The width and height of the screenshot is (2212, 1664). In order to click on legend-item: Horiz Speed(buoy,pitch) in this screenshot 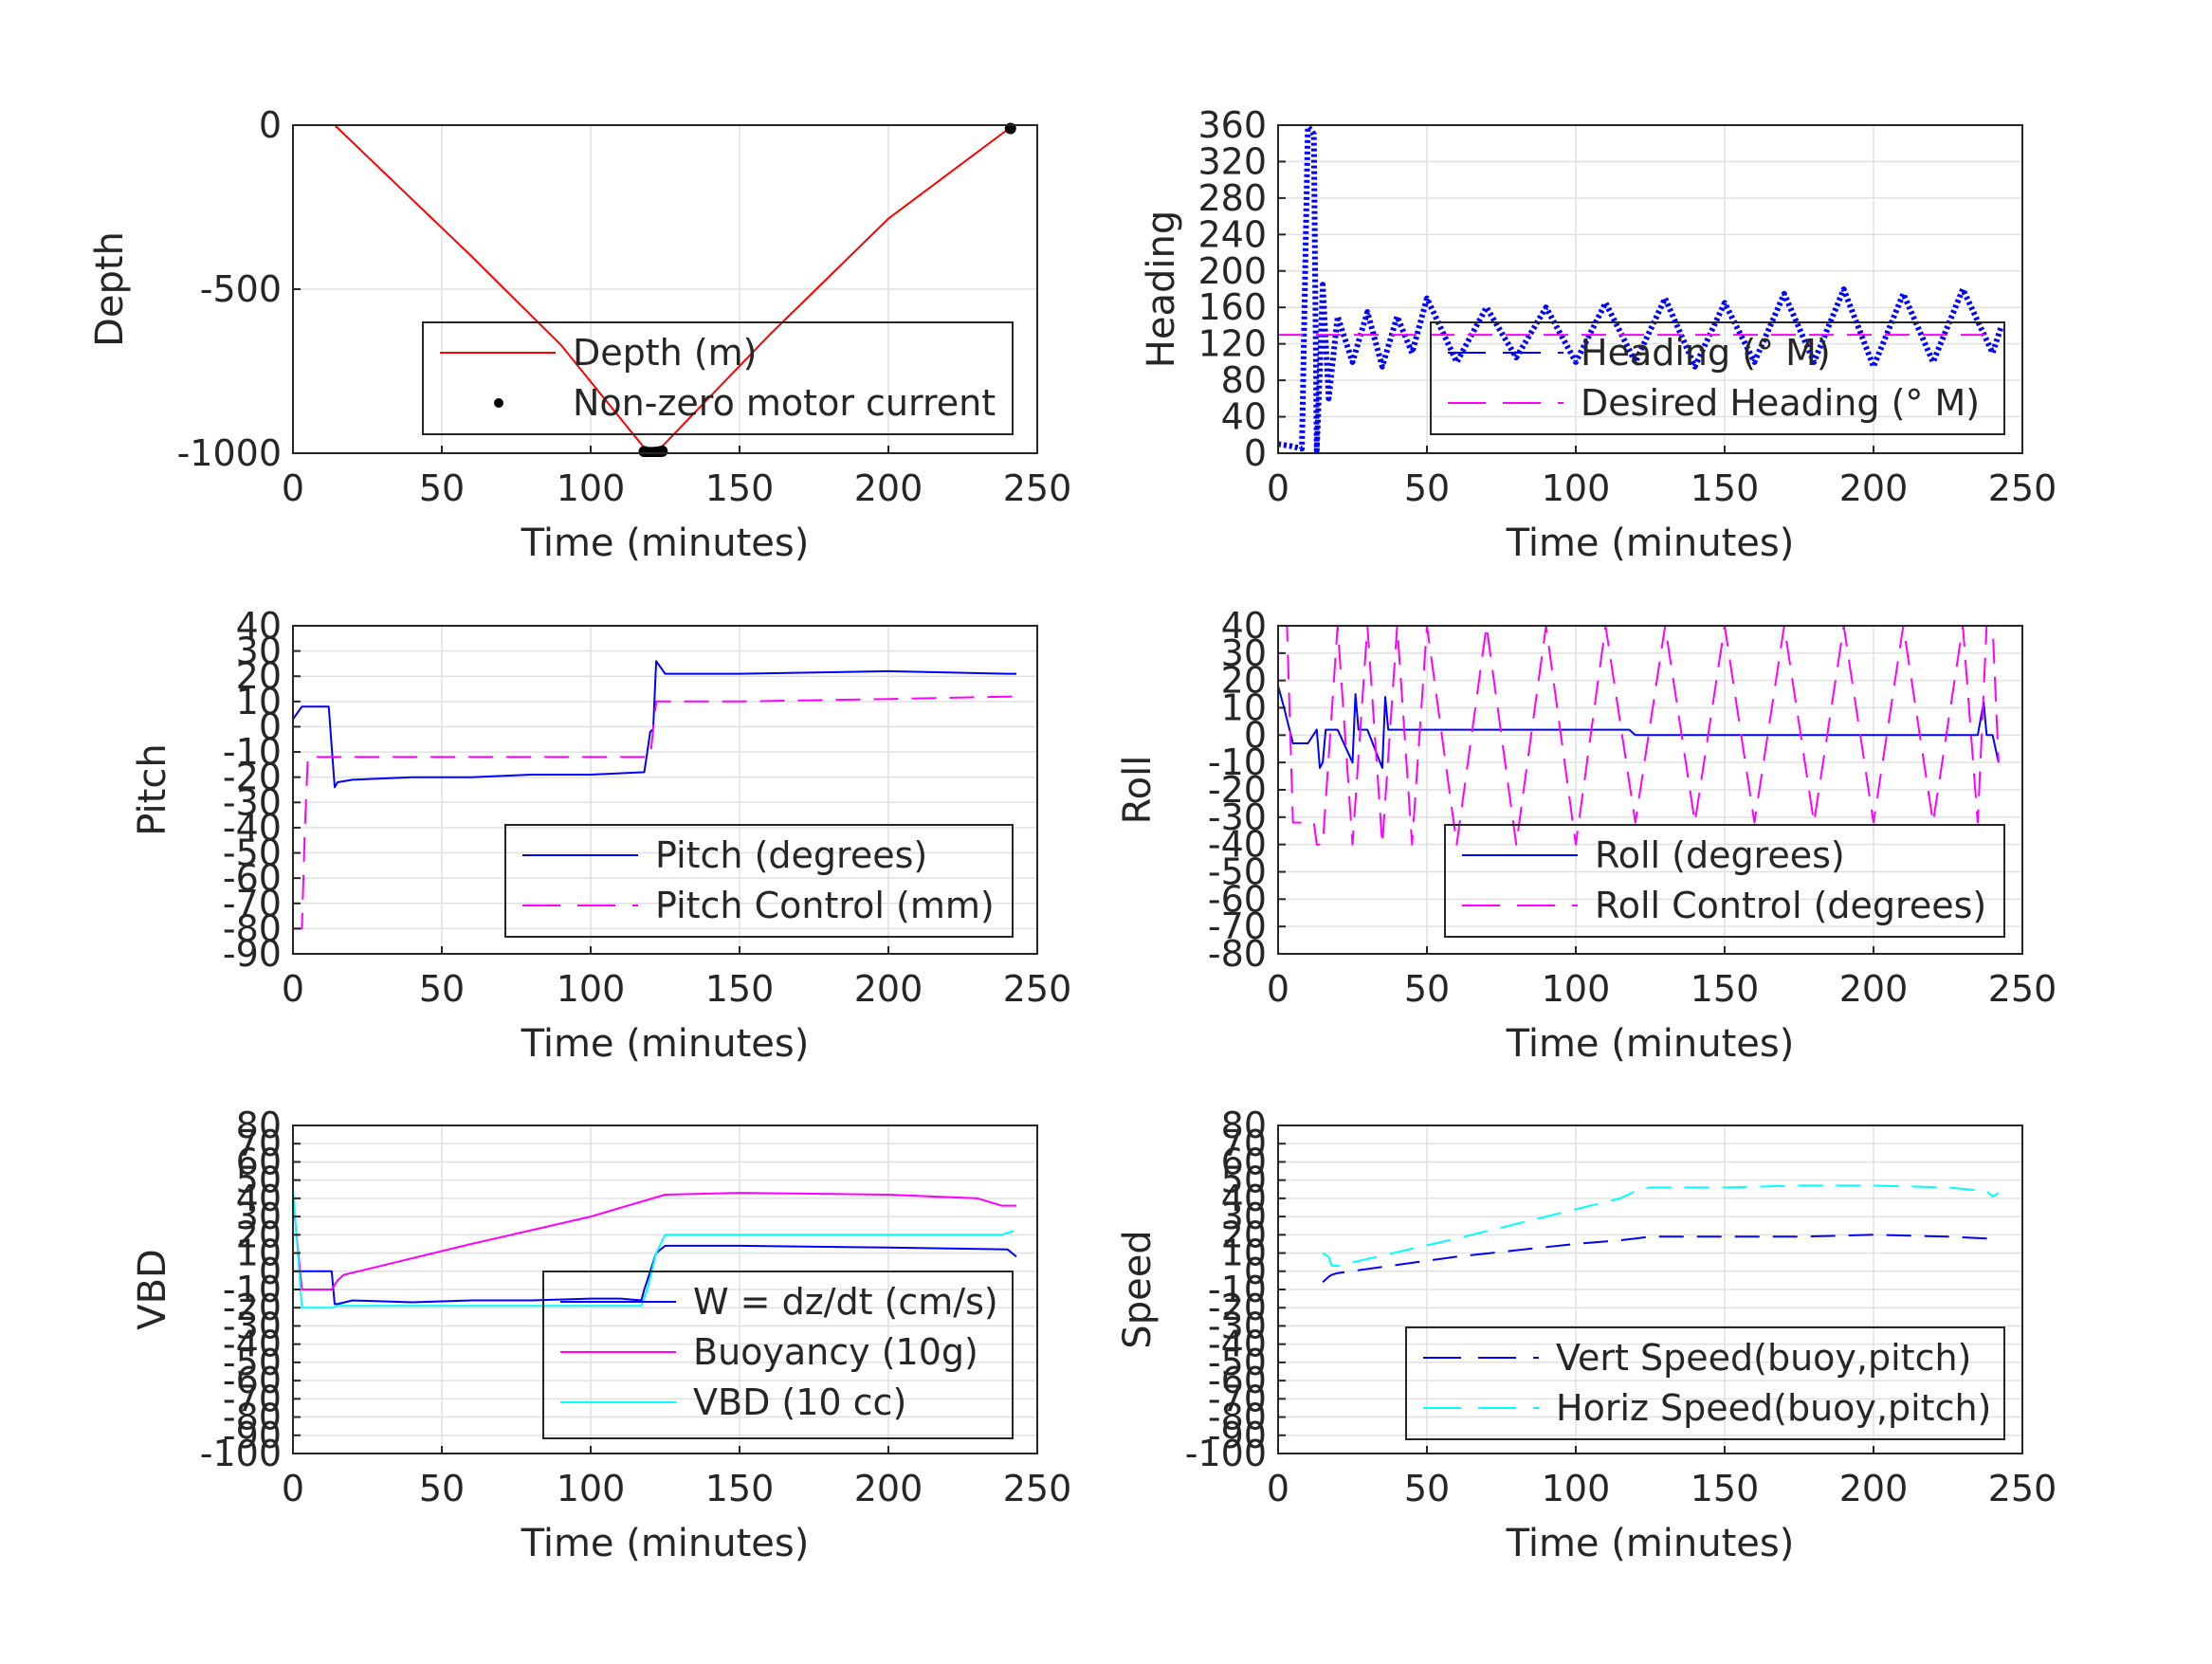, I will do `click(1707, 1408)`.